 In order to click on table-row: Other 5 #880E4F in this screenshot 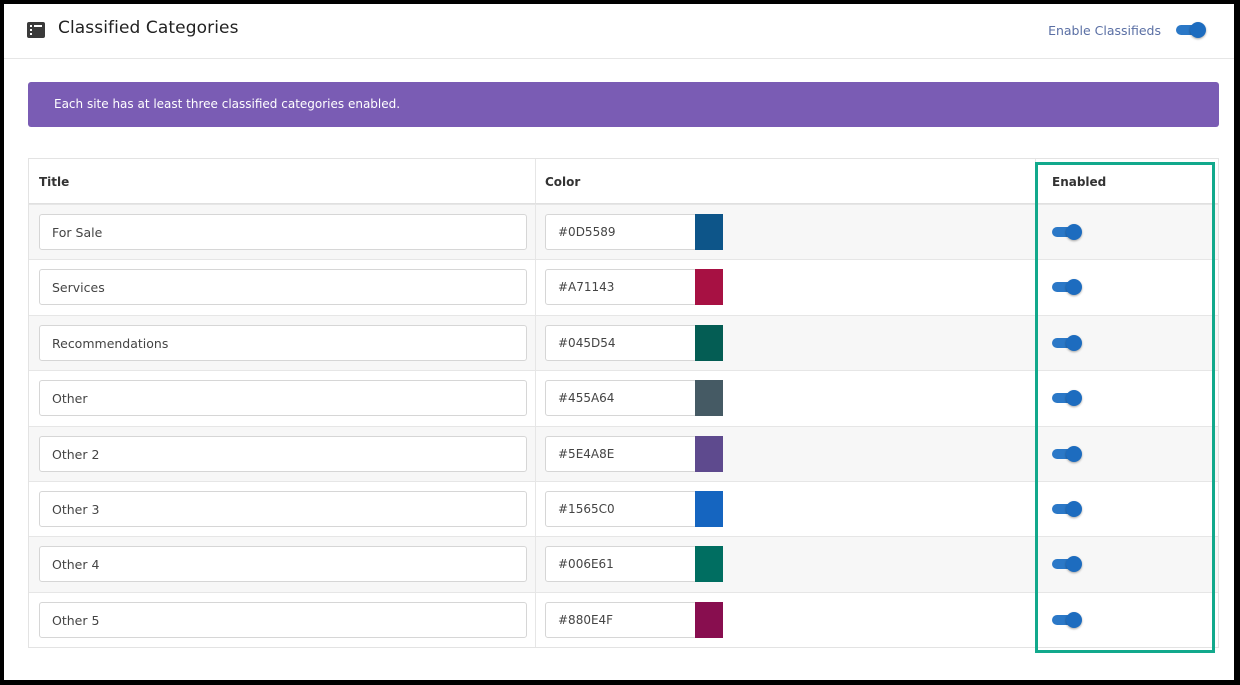, I will do `click(623, 619)`.